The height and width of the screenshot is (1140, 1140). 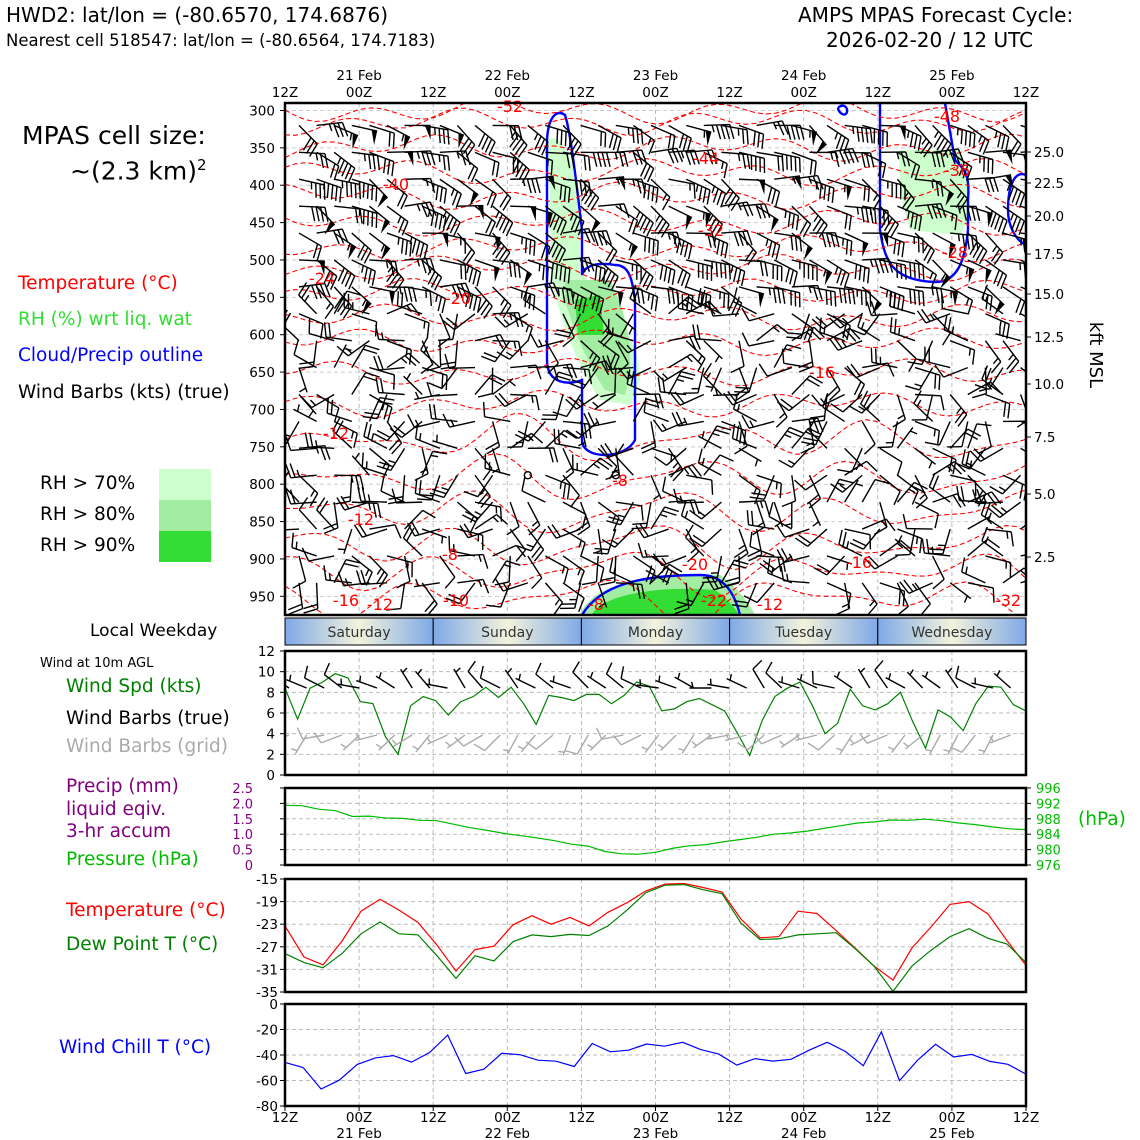 What do you see at coordinates (1026, 93) in the screenshot?
I see `top-hour-label: 12Z` at bounding box center [1026, 93].